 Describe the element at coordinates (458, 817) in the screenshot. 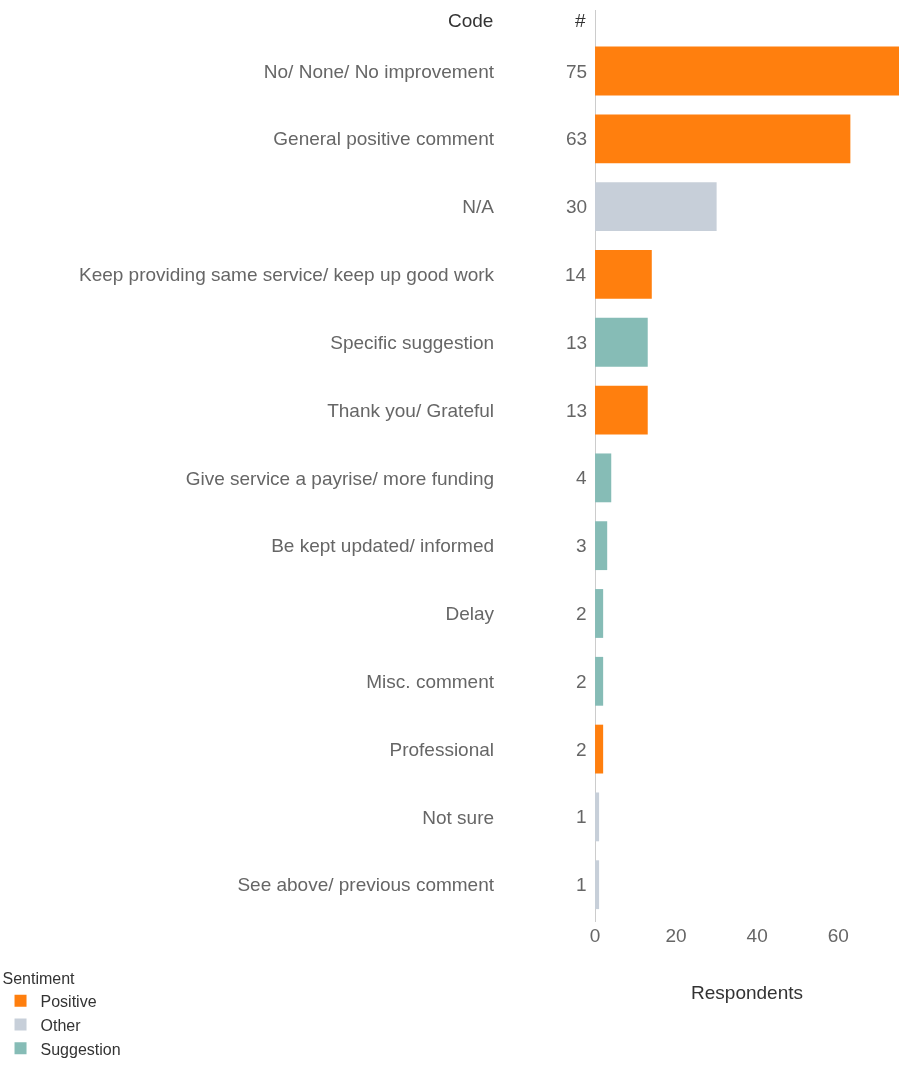

I see `y-tick-label: Not sure` at that location.